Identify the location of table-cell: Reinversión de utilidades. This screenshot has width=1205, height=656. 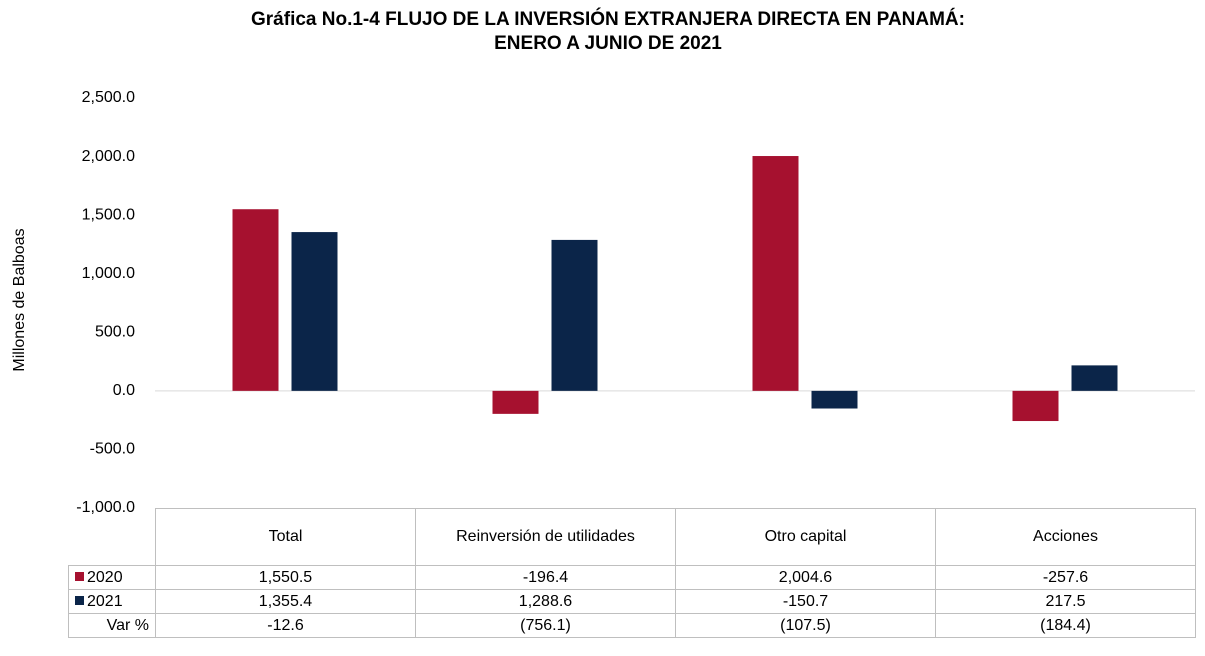
(545, 537).